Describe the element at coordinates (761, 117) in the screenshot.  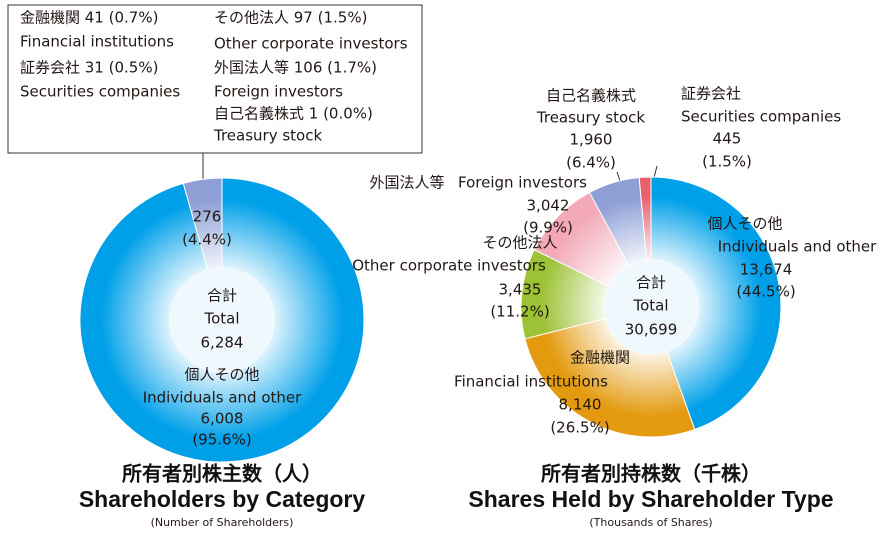
I see `category-label: Securities companies` at that location.